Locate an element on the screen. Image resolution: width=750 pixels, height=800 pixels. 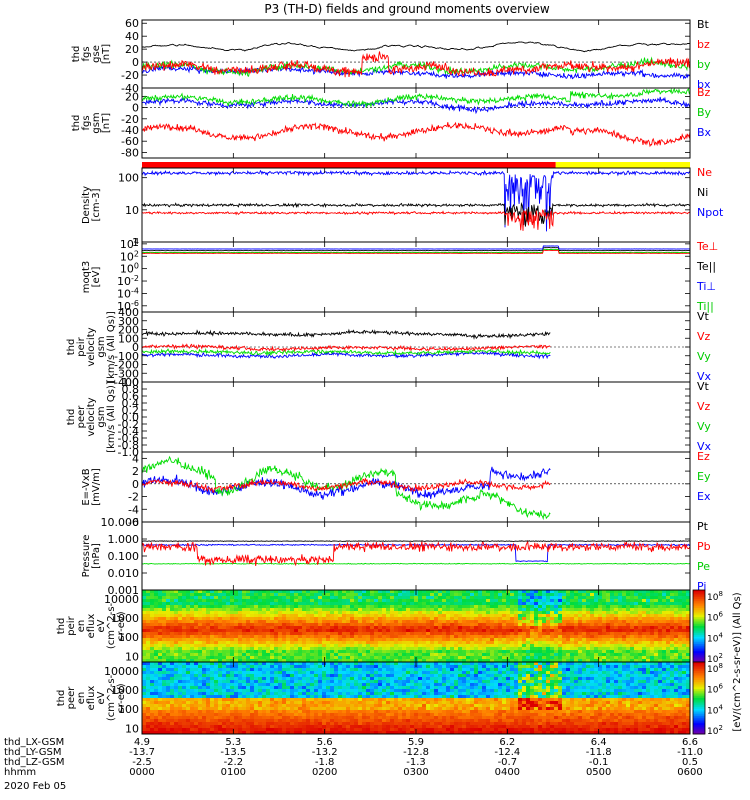
legend-Vx: Vx is located at coordinates (704, 376).